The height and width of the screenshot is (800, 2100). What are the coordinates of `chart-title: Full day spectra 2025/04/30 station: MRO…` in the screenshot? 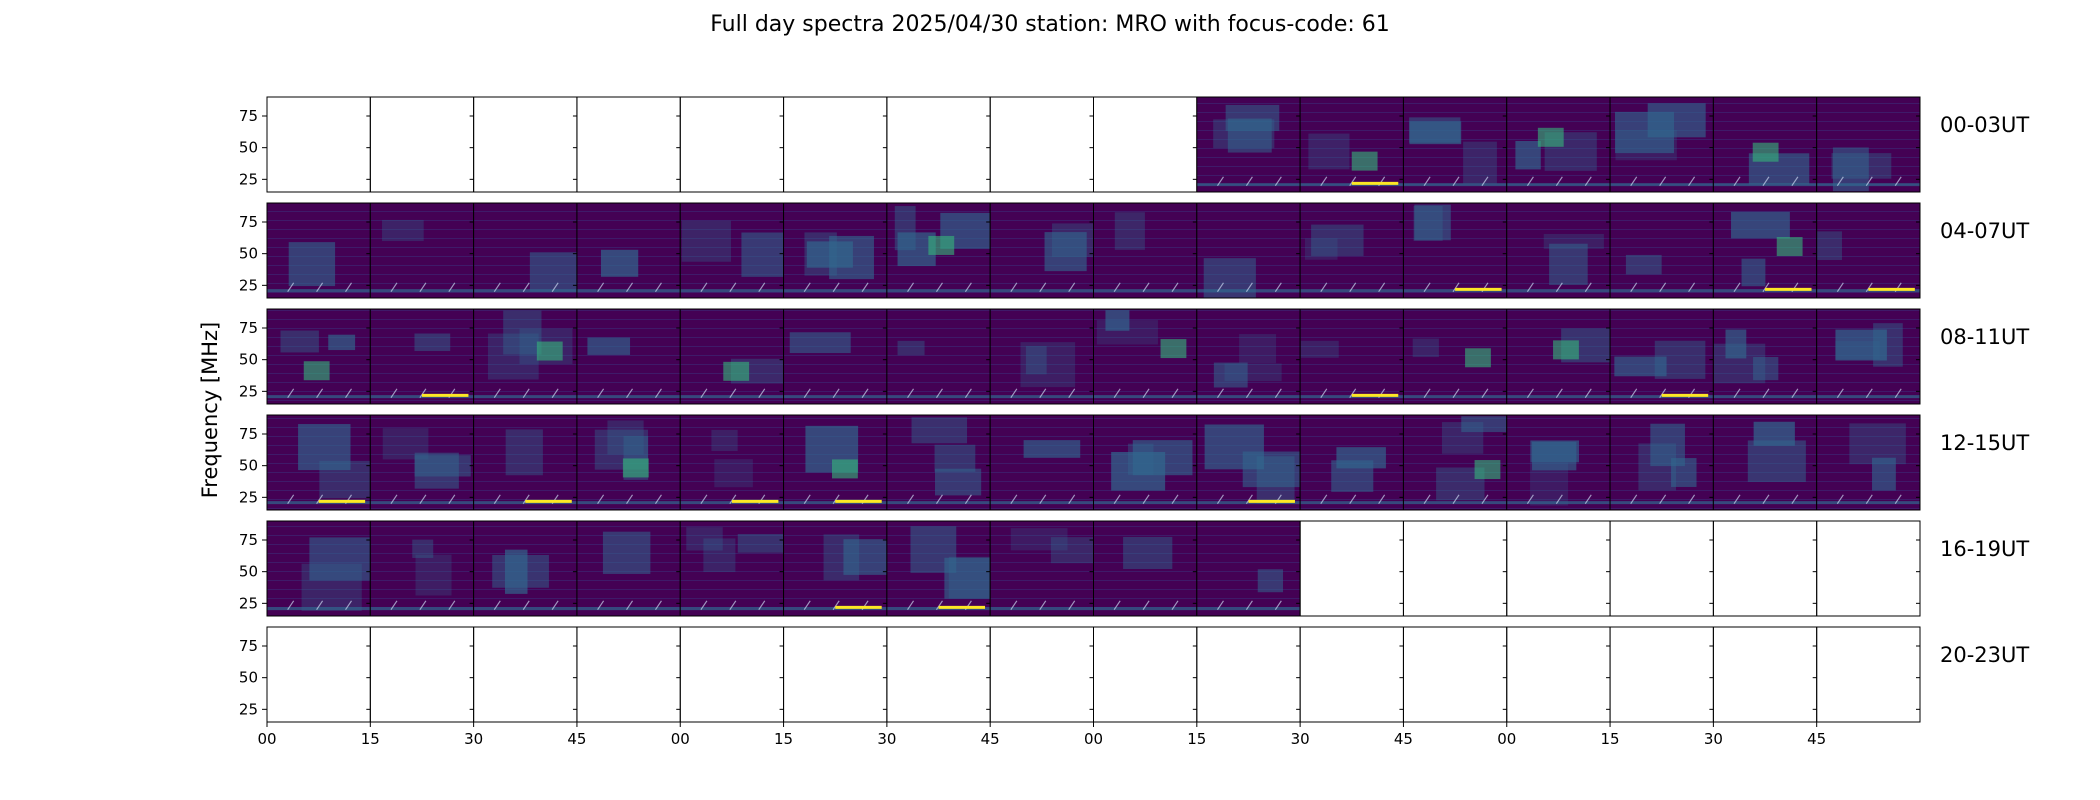 It's located at (1050, 24).